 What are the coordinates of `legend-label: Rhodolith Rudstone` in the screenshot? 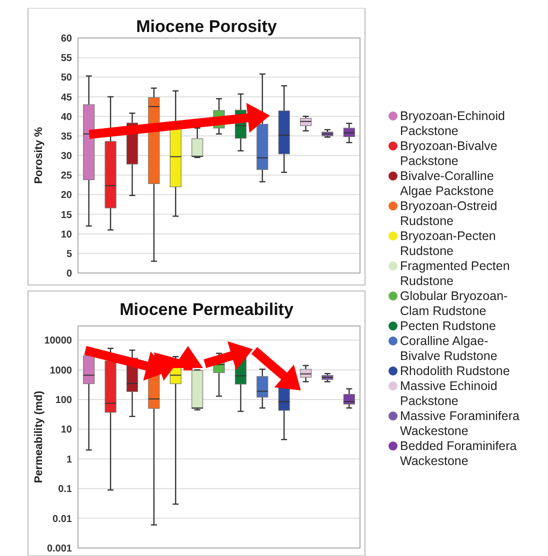 It's located at (455, 371).